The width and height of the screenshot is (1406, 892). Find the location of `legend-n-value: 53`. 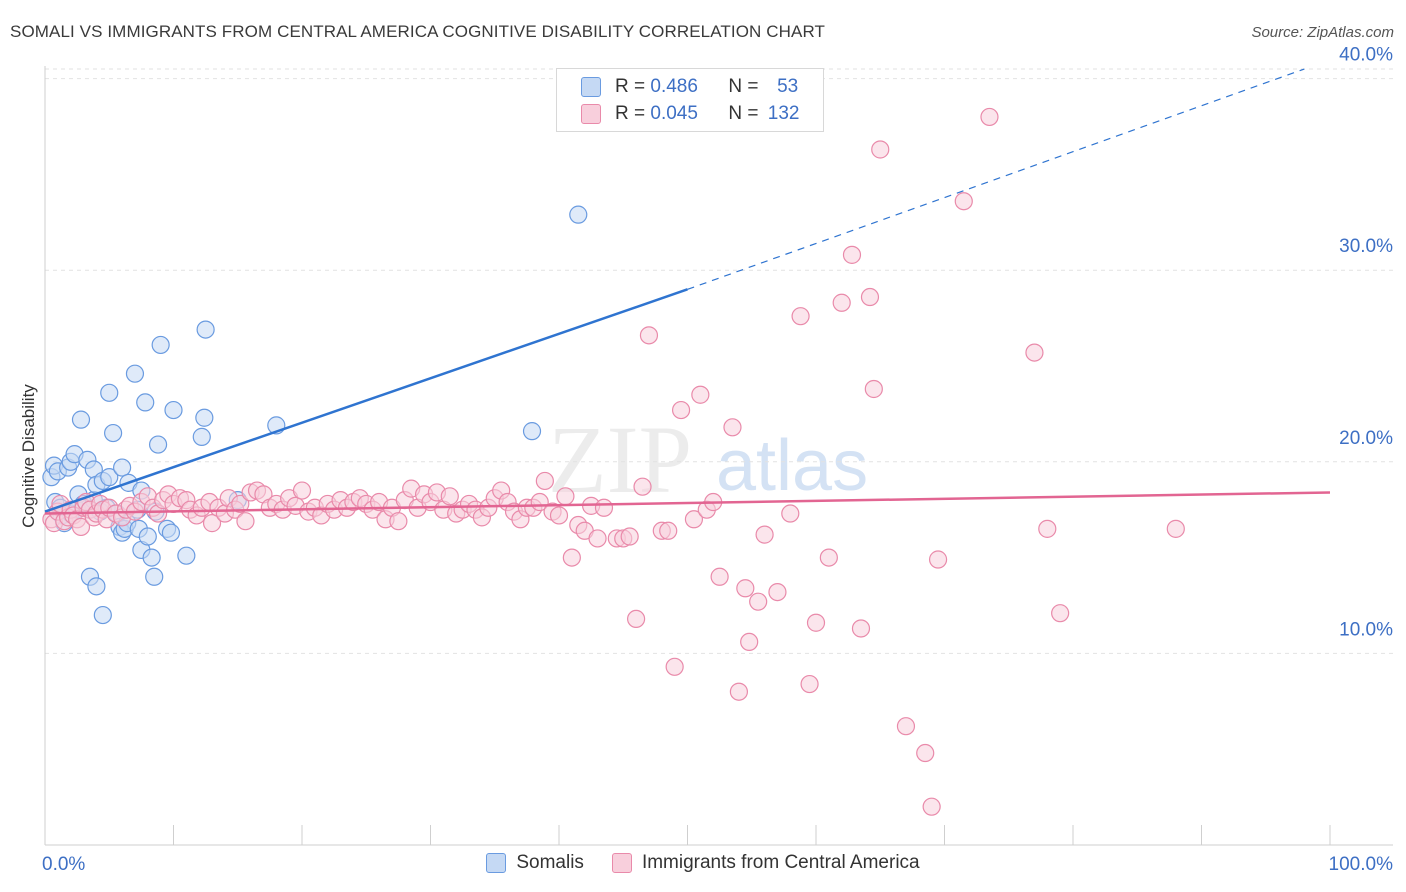

legend-n-value: 53 is located at coordinates (788, 86).